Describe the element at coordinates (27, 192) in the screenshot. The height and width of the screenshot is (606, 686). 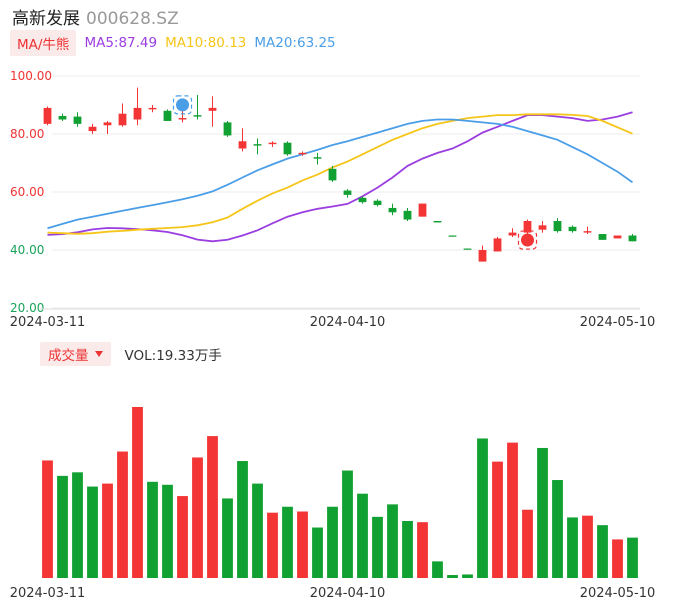
I see `y-tick-label: 60.00` at that location.